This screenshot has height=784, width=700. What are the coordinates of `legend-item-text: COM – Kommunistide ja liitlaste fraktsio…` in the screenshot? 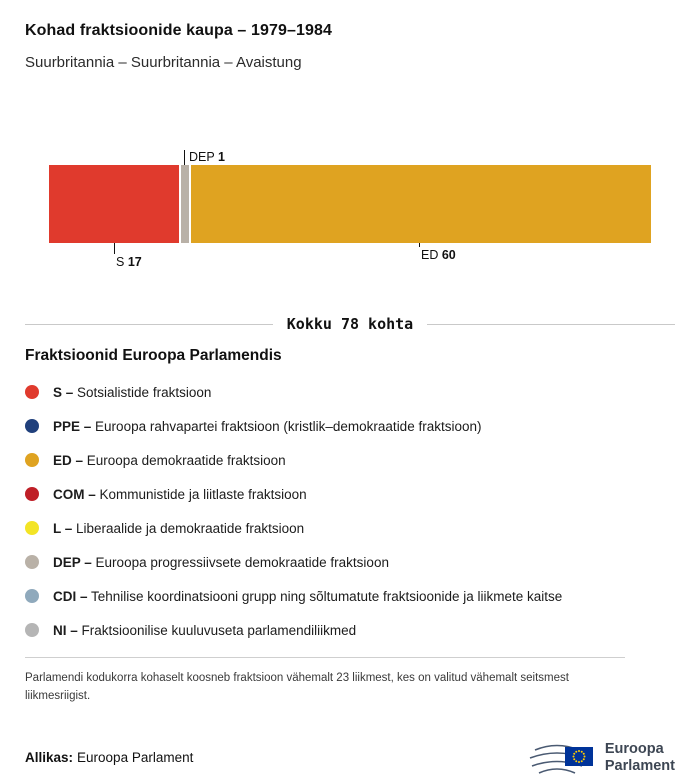 It's located at (180, 494).